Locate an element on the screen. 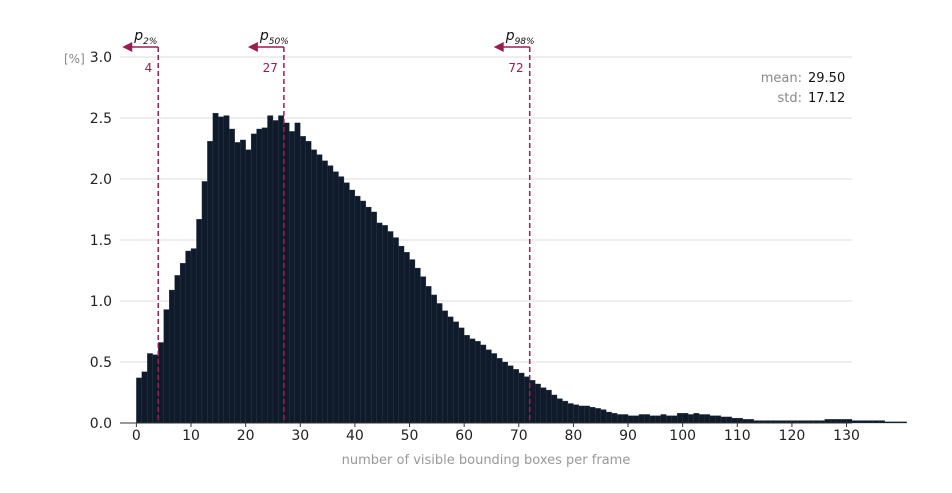 This screenshot has width=952, height=493. x-tick-label: 90 is located at coordinates (628, 436).